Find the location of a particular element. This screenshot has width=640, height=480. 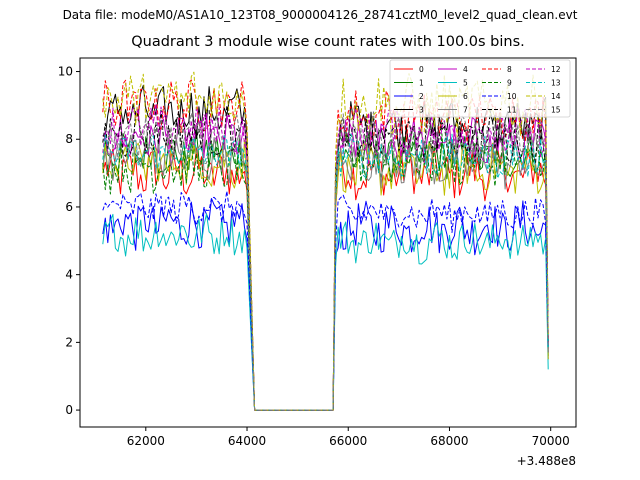

legend-label-7: 7 is located at coordinates (465, 110).